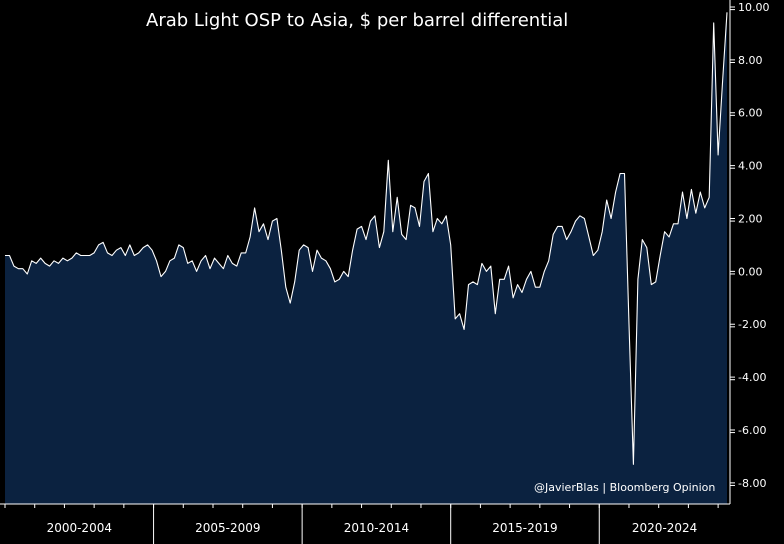 This screenshot has width=784, height=544. I want to click on x-tick-label: 2015-2019, so click(524, 528).